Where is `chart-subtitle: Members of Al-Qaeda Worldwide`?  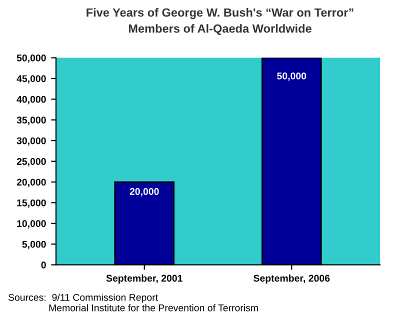
chart-subtitle: Members of Al-Qaeda Worldwide is located at coordinates (220, 29).